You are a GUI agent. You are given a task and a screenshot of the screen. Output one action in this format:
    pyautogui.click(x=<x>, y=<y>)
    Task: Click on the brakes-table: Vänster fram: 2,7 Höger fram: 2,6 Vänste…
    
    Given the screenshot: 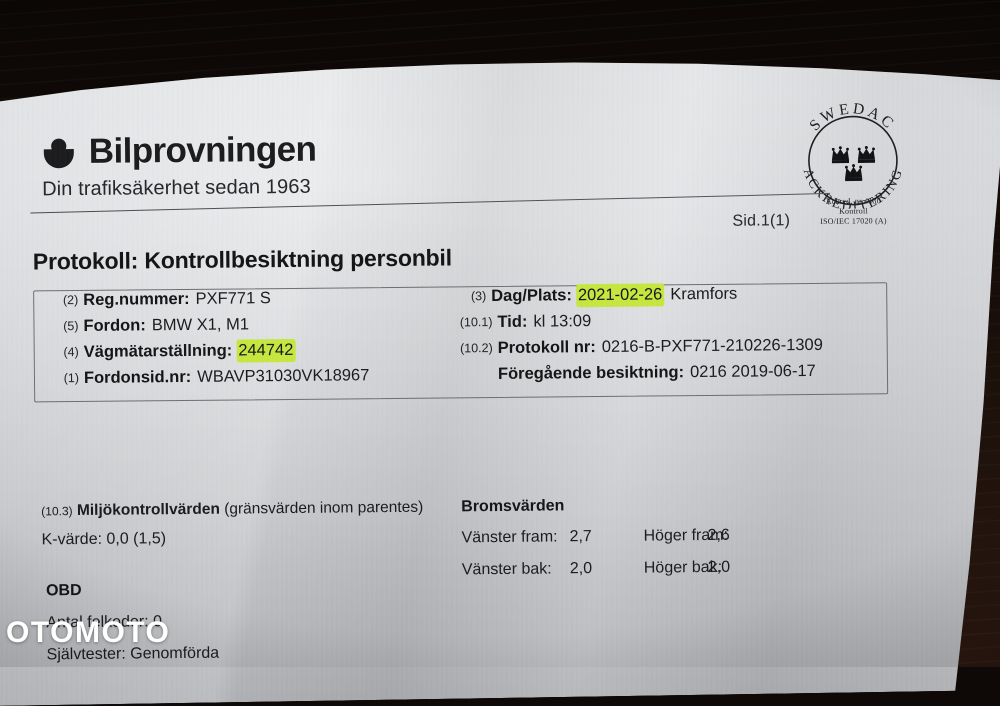 What is the action you would take?
    pyautogui.click(x=607, y=553)
    